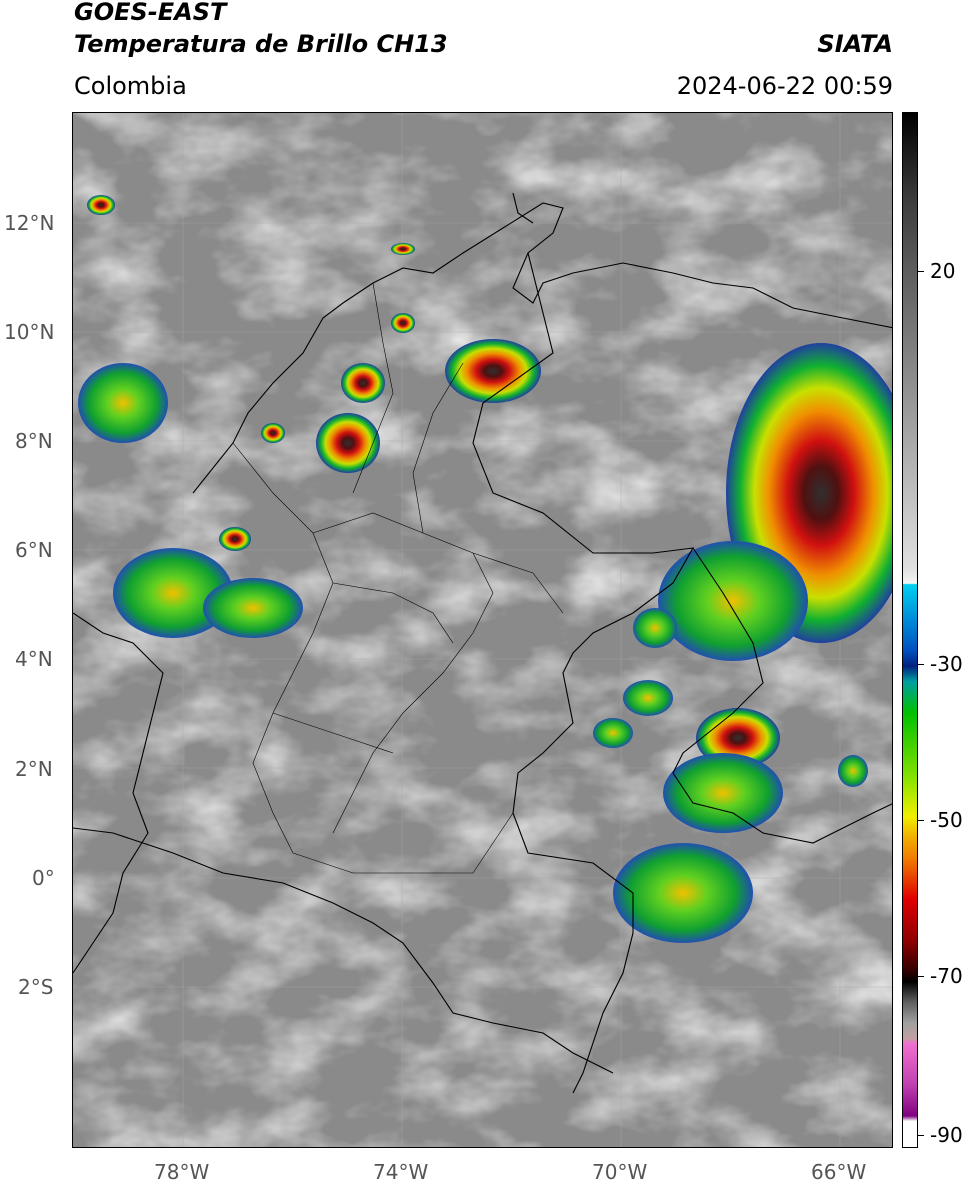 The height and width of the screenshot is (1190, 966). I want to click on region-label: Colombia, so click(130, 86).